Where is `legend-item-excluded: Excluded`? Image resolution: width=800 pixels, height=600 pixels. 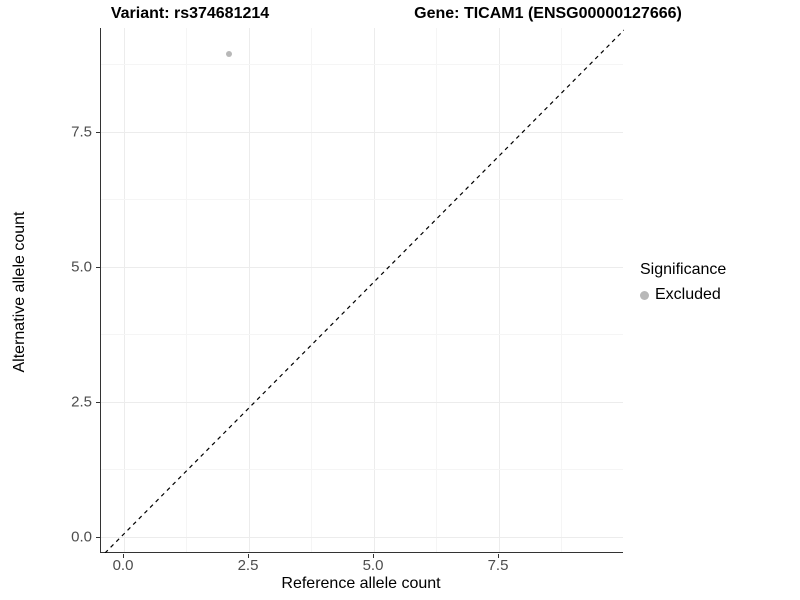
legend-item-excluded: Excluded is located at coordinates (683, 295).